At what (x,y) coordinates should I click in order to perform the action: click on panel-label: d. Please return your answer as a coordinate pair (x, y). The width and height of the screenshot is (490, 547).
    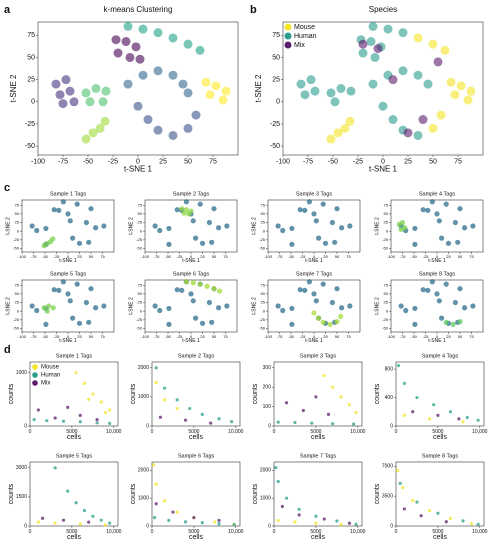
    Looking at the image, I should click on (7, 350).